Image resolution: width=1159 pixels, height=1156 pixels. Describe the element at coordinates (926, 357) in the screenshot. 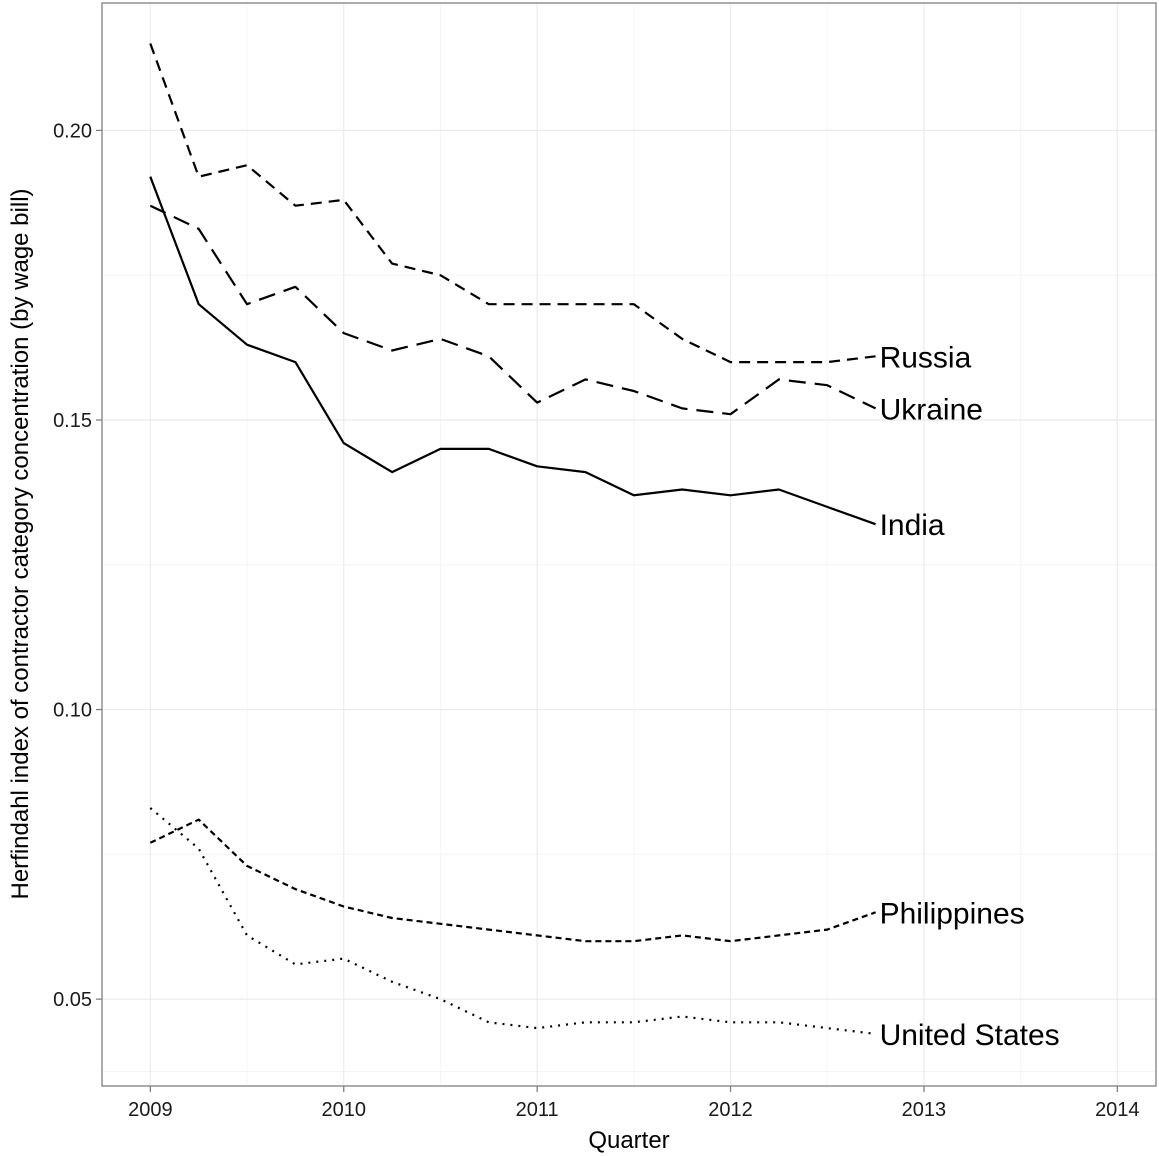

I see `series-label-russia: Russia` at that location.